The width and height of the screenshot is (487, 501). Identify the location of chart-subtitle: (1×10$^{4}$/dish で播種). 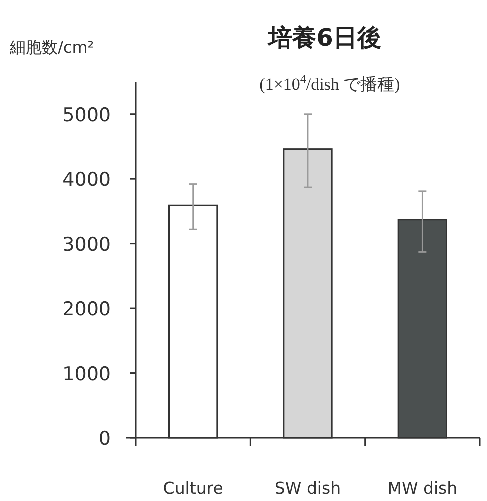
(330, 83).